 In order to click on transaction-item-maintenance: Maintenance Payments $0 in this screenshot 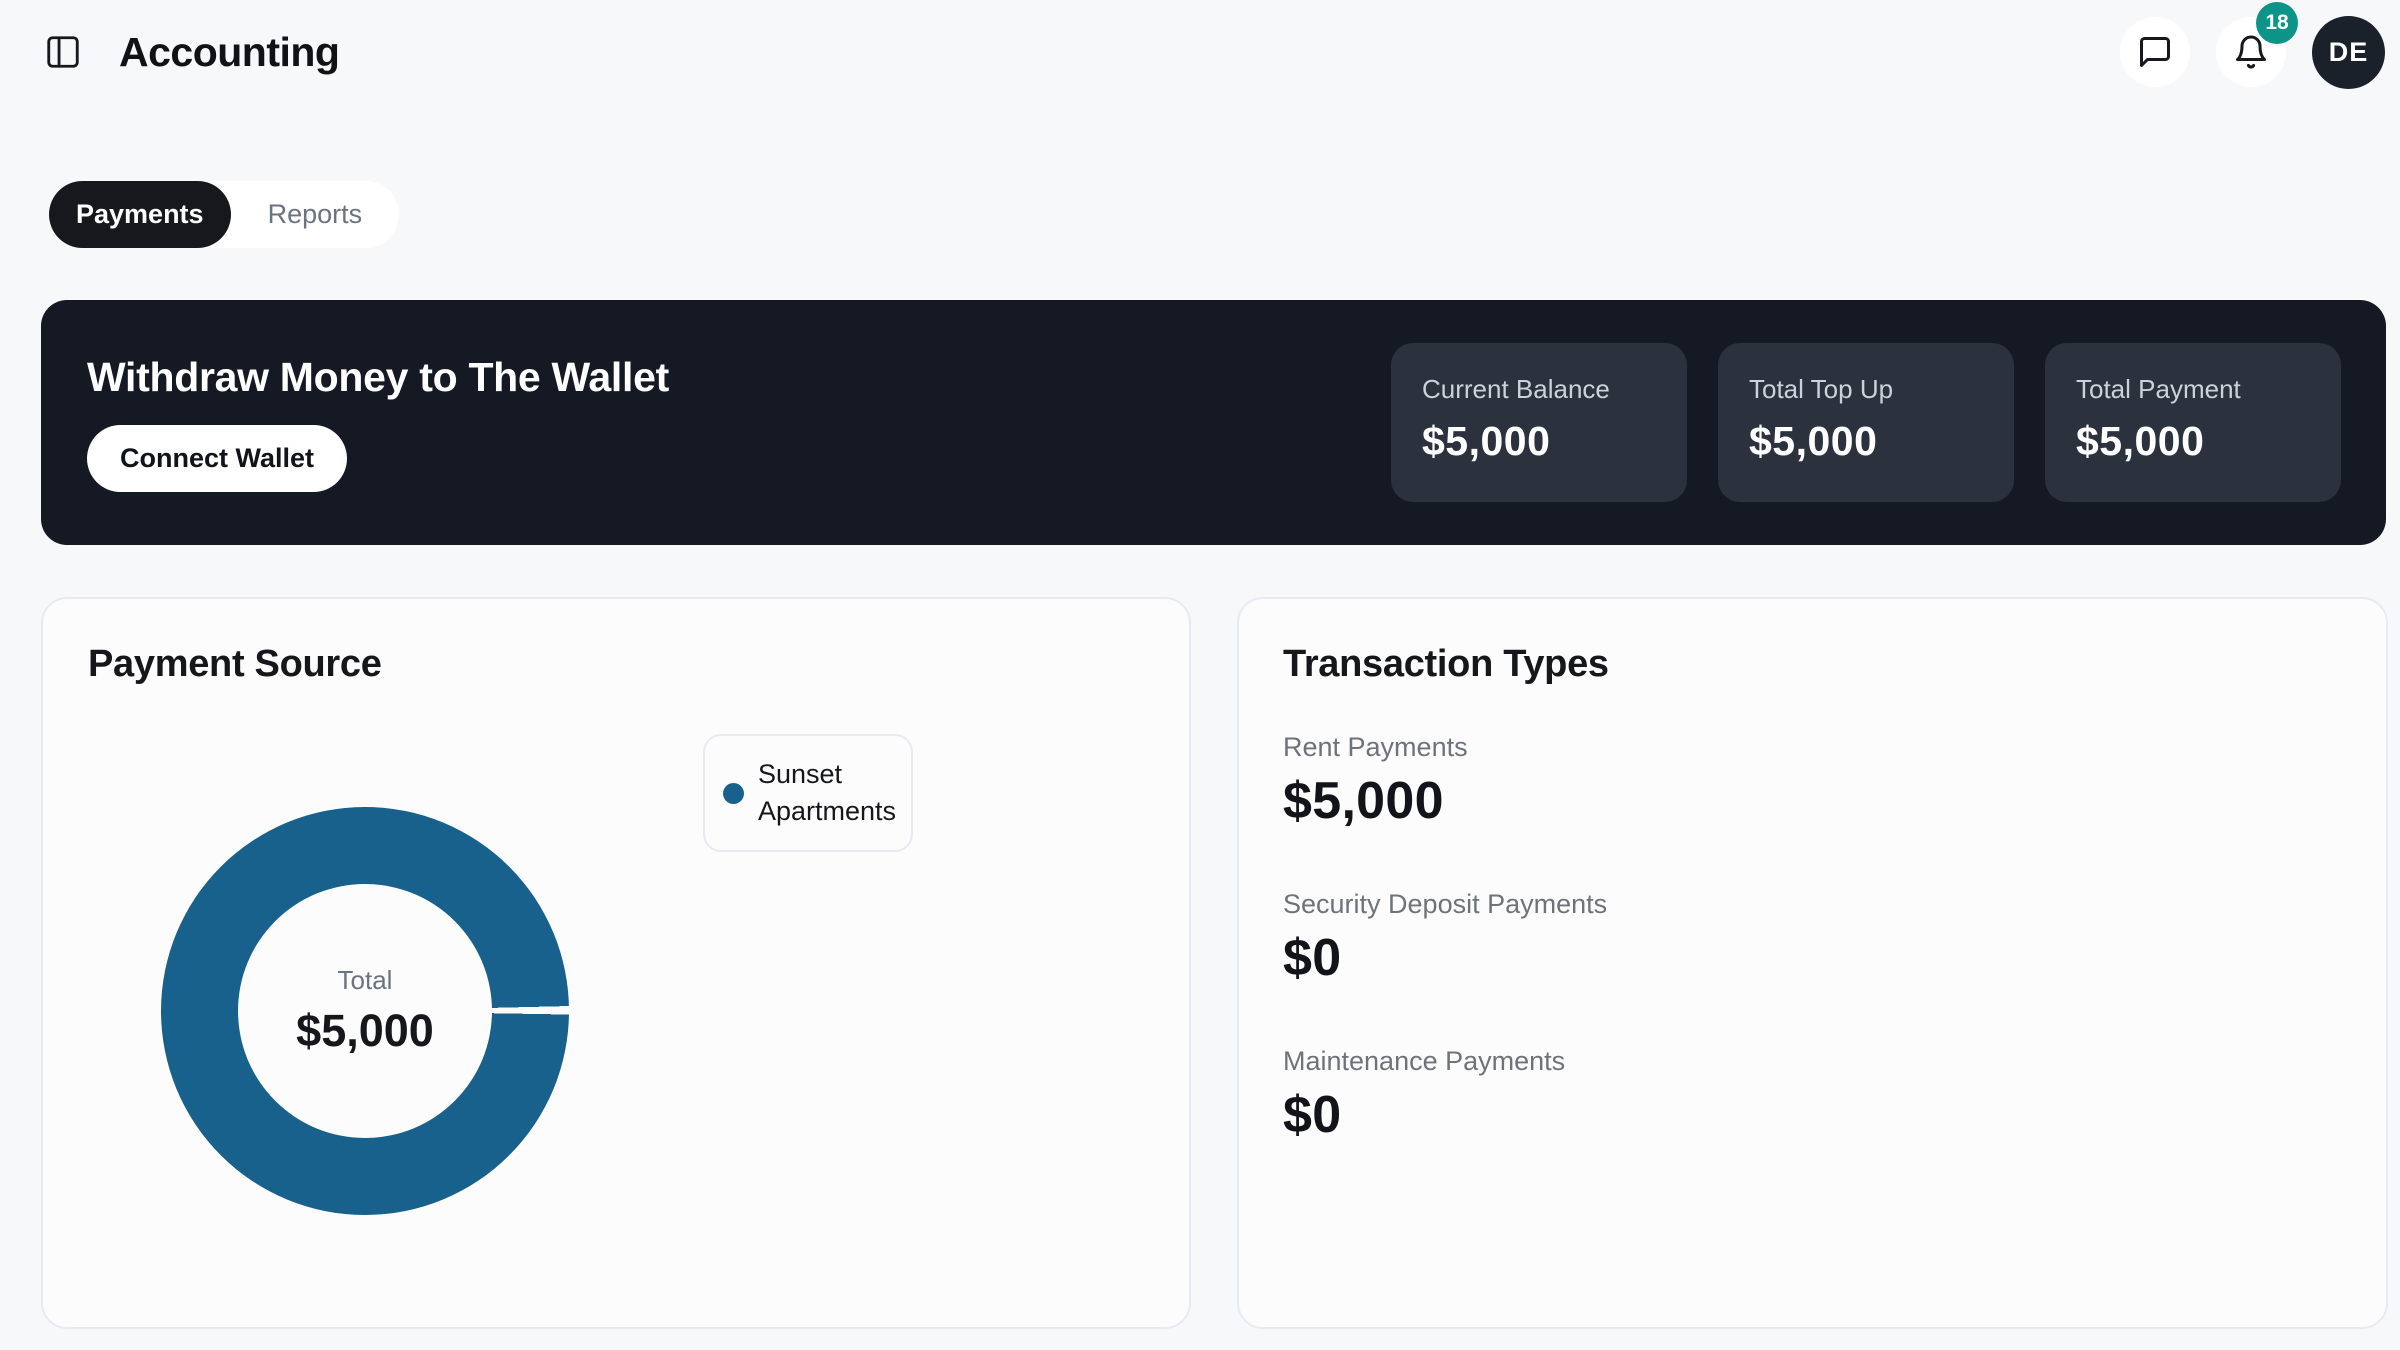, I will do `click(1834, 1095)`.